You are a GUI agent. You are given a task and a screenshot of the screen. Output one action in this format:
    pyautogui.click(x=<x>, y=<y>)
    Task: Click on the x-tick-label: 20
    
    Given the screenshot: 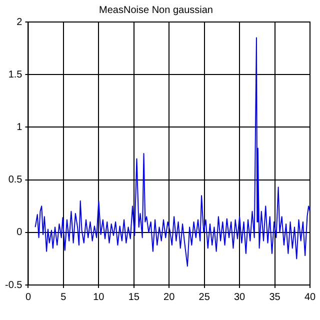 What is the action you would take?
    pyautogui.click(x=170, y=297)
    